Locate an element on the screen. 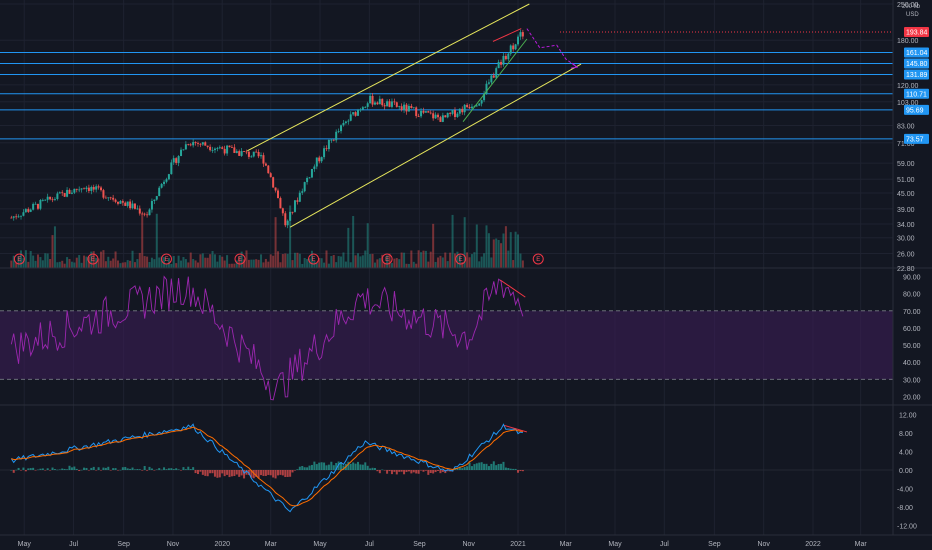  support-trendline is located at coordinates (495, 80).